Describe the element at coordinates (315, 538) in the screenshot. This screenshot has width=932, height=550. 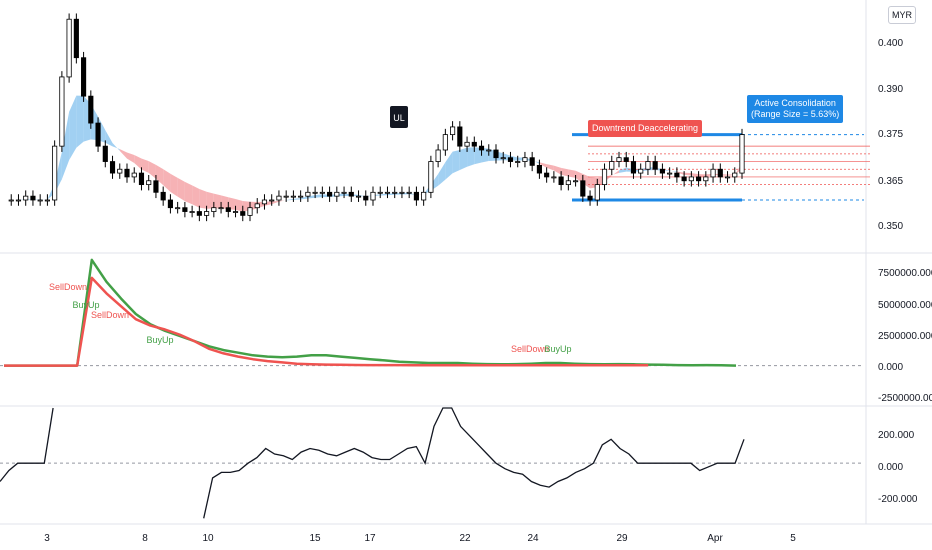
I see `date-tick-label: 15` at that location.